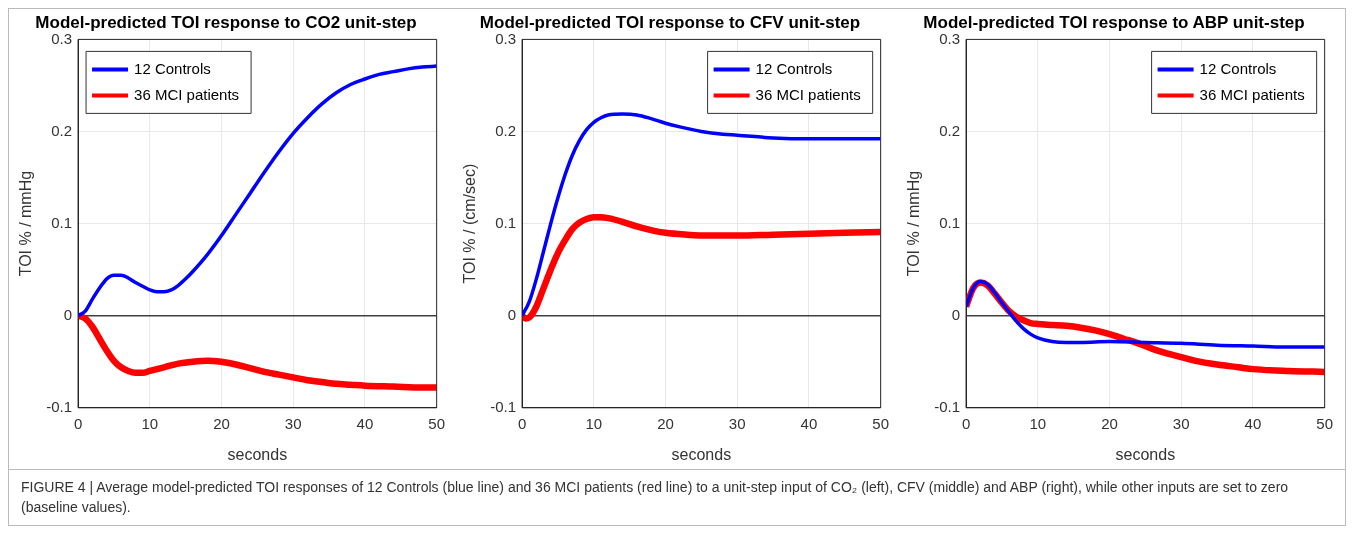  What do you see at coordinates (1114, 22) in the screenshot?
I see `chart-title: Model-predicted TOI response to ABP unit-step` at bounding box center [1114, 22].